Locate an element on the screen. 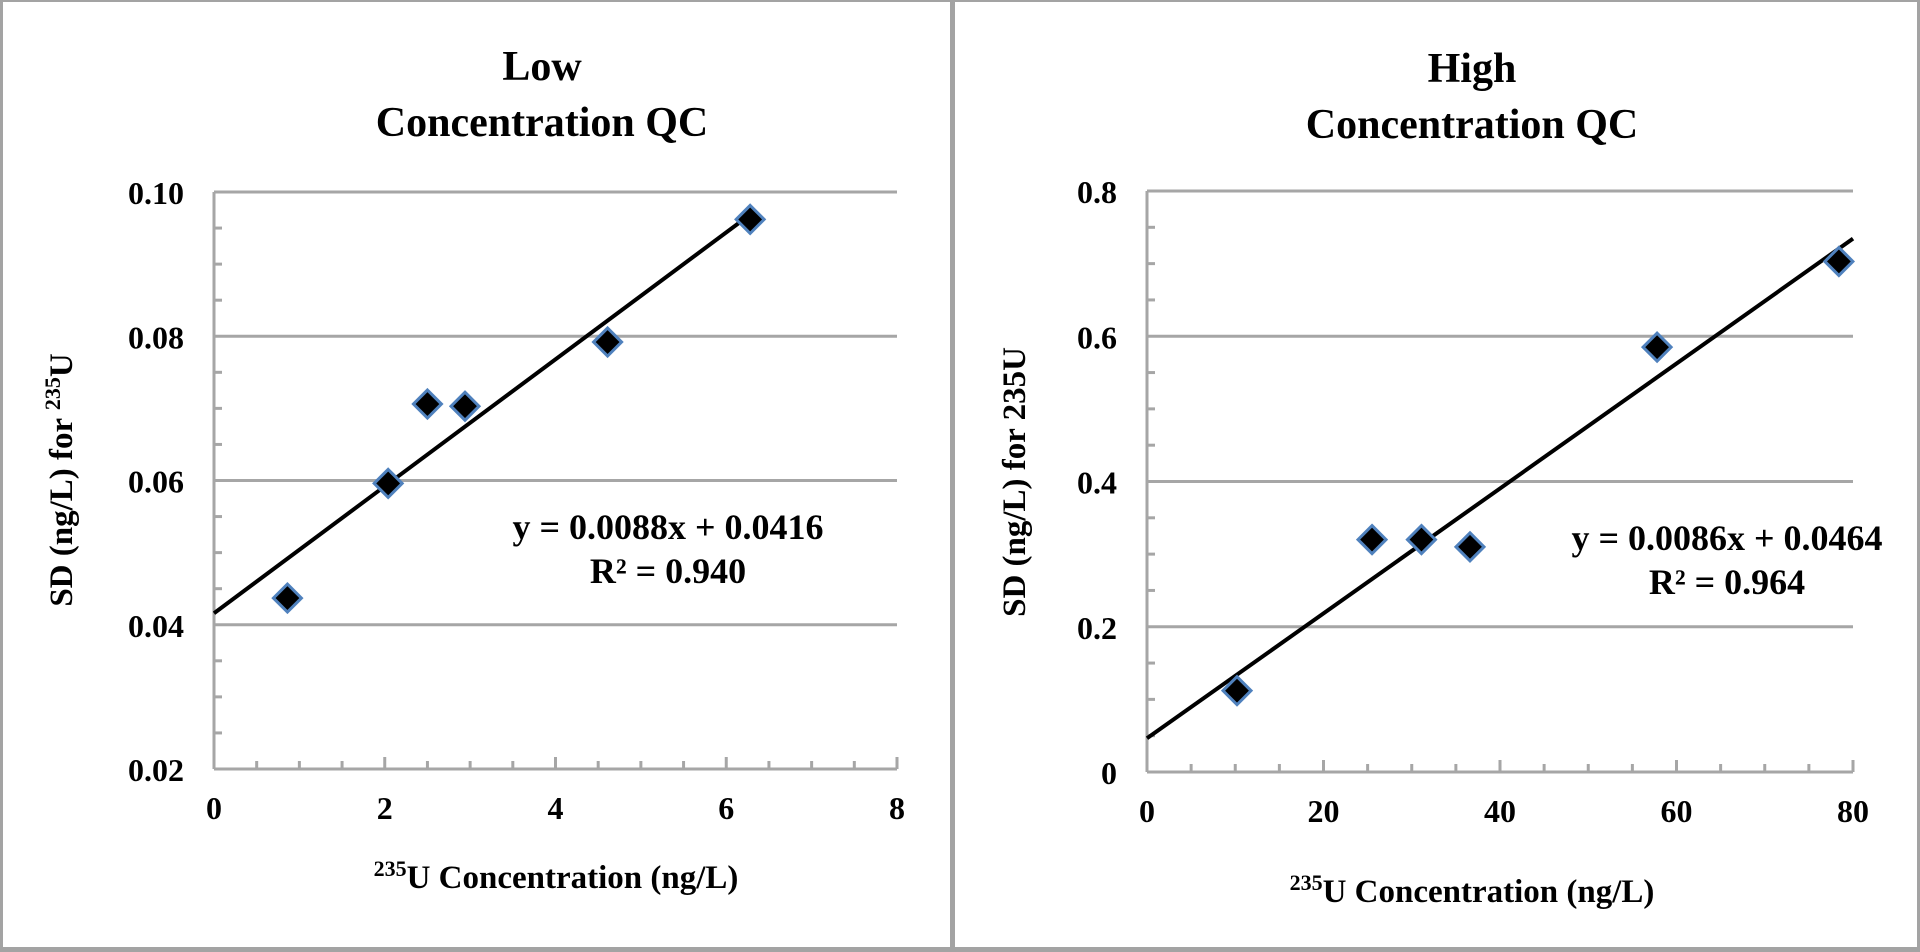 The height and width of the screenshot is (952, 1920). y-tick-label: 0.02 is located at coordinates (156, 770).